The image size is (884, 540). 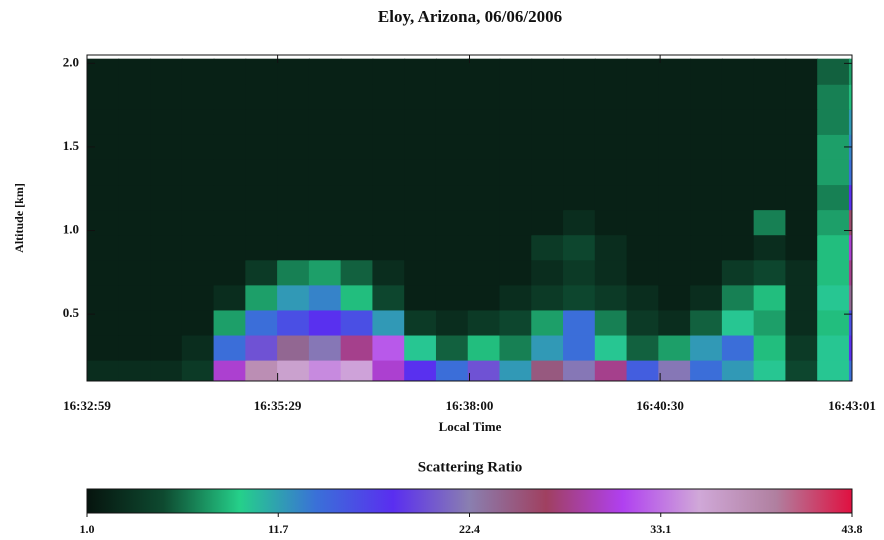 I want to click on x-tick-label: 16:43:01, so click(x=852, y=405).